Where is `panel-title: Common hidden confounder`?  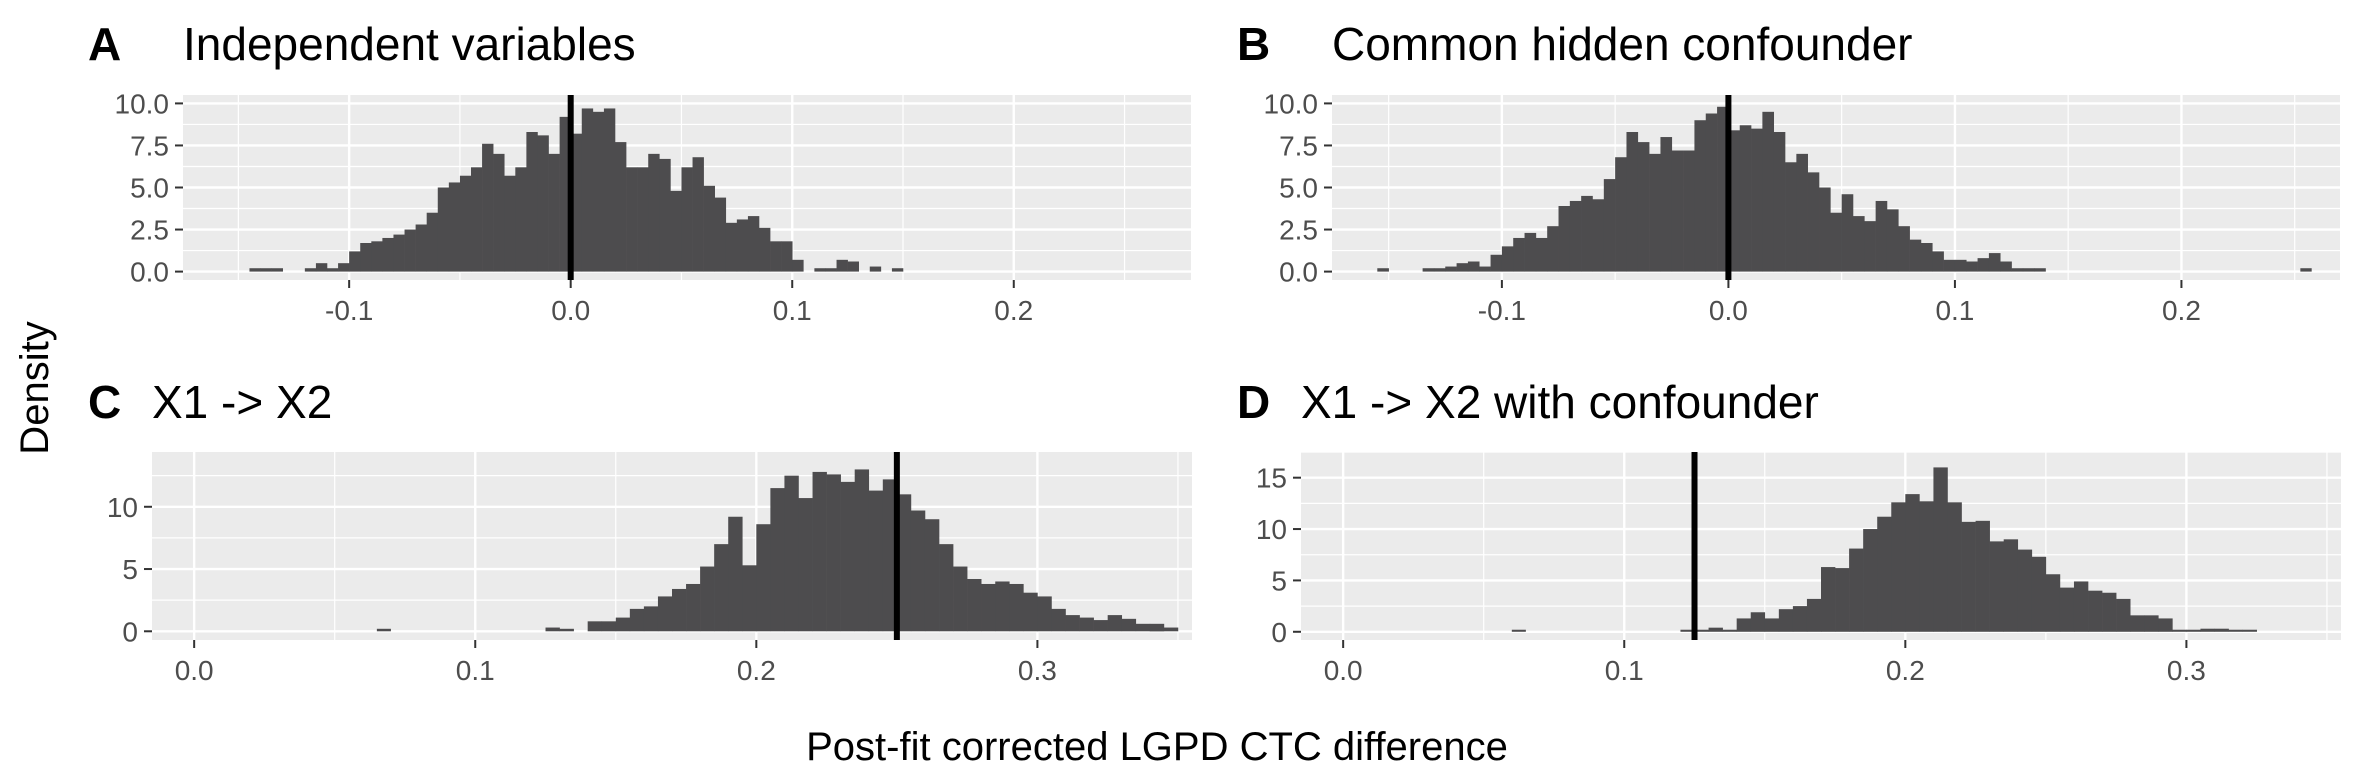
panel-title: Common hidden confounder is located at coordinates (1622, 44).